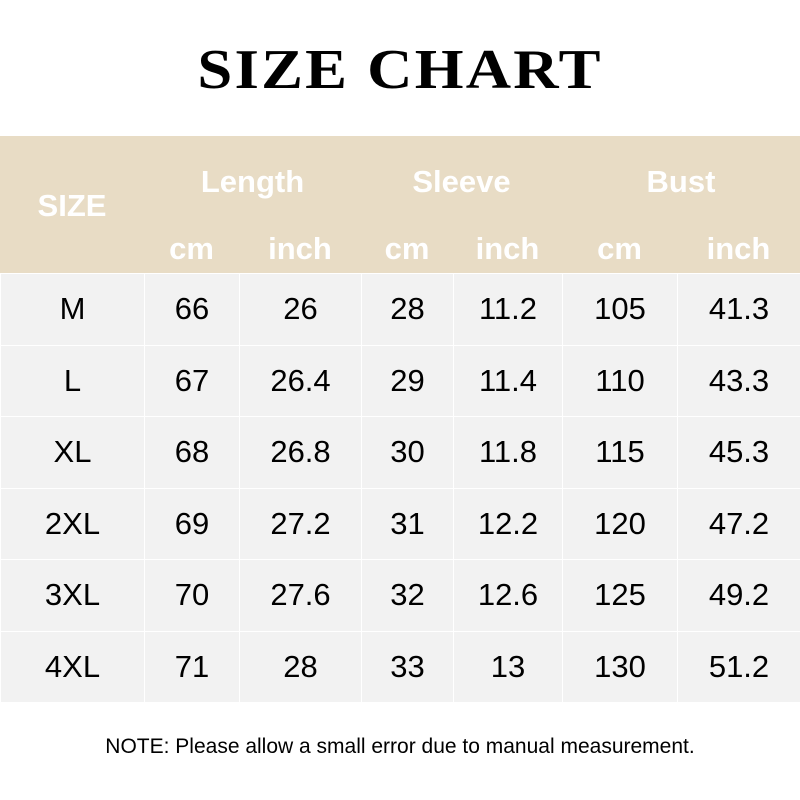 The width and height of the screenshot is (800, 800). I want to click on measurement-cell: 30, so click(407, 452).